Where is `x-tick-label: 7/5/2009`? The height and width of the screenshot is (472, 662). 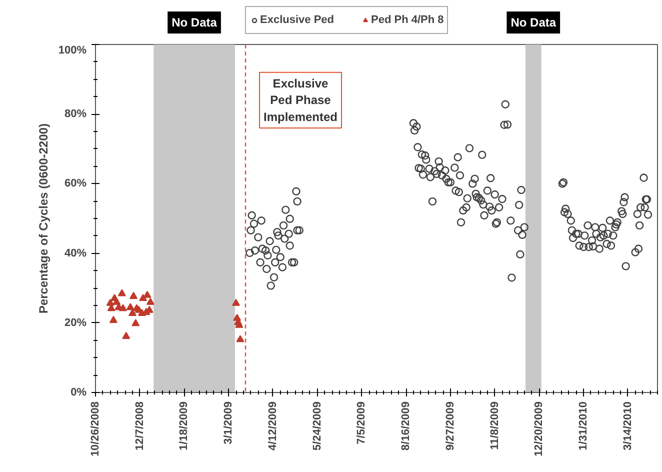 x-tick-label: 7/5/2009 is located at coordinates (362, 422).